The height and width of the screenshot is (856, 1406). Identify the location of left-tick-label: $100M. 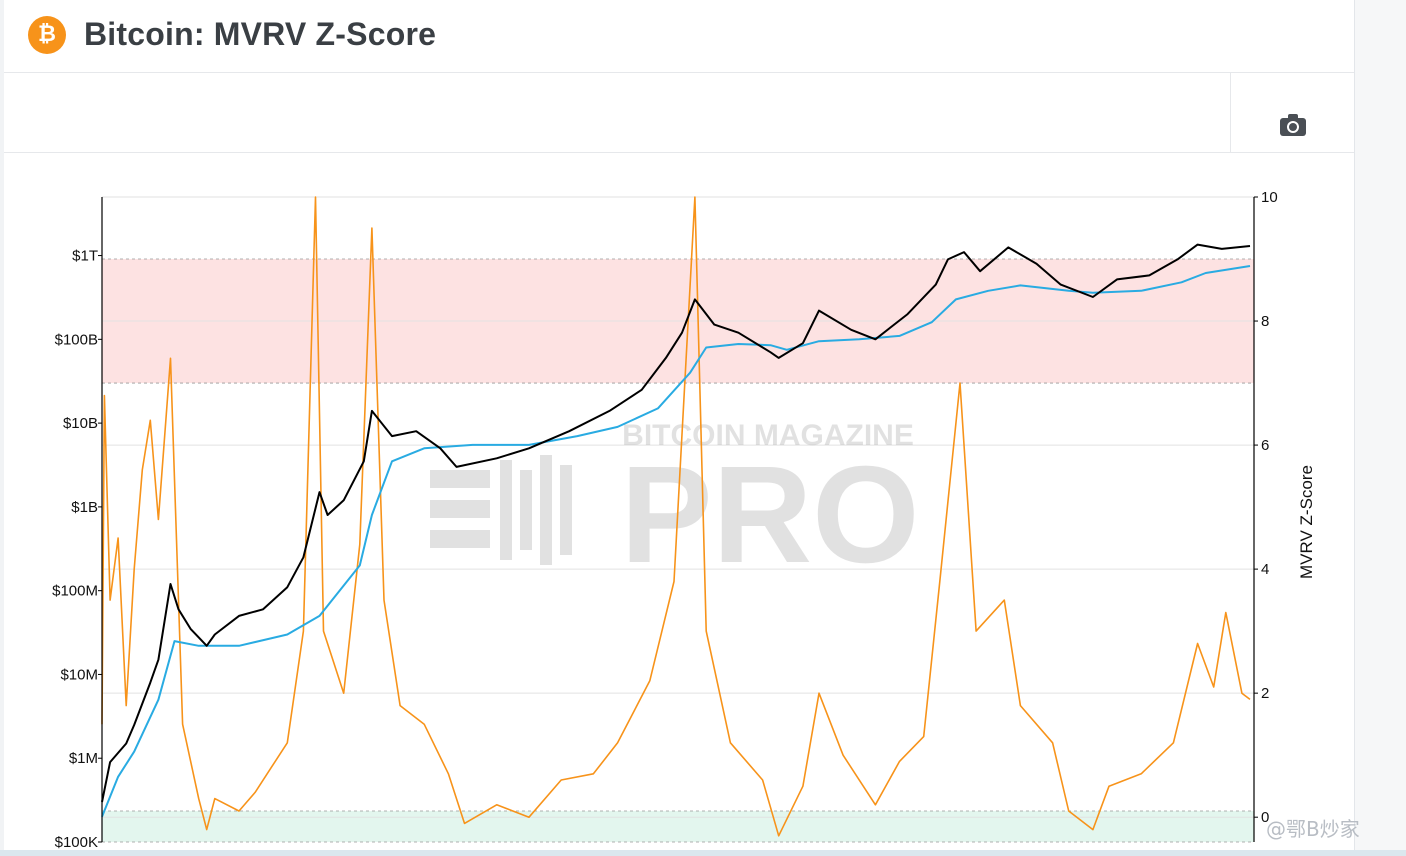
(75, 591).